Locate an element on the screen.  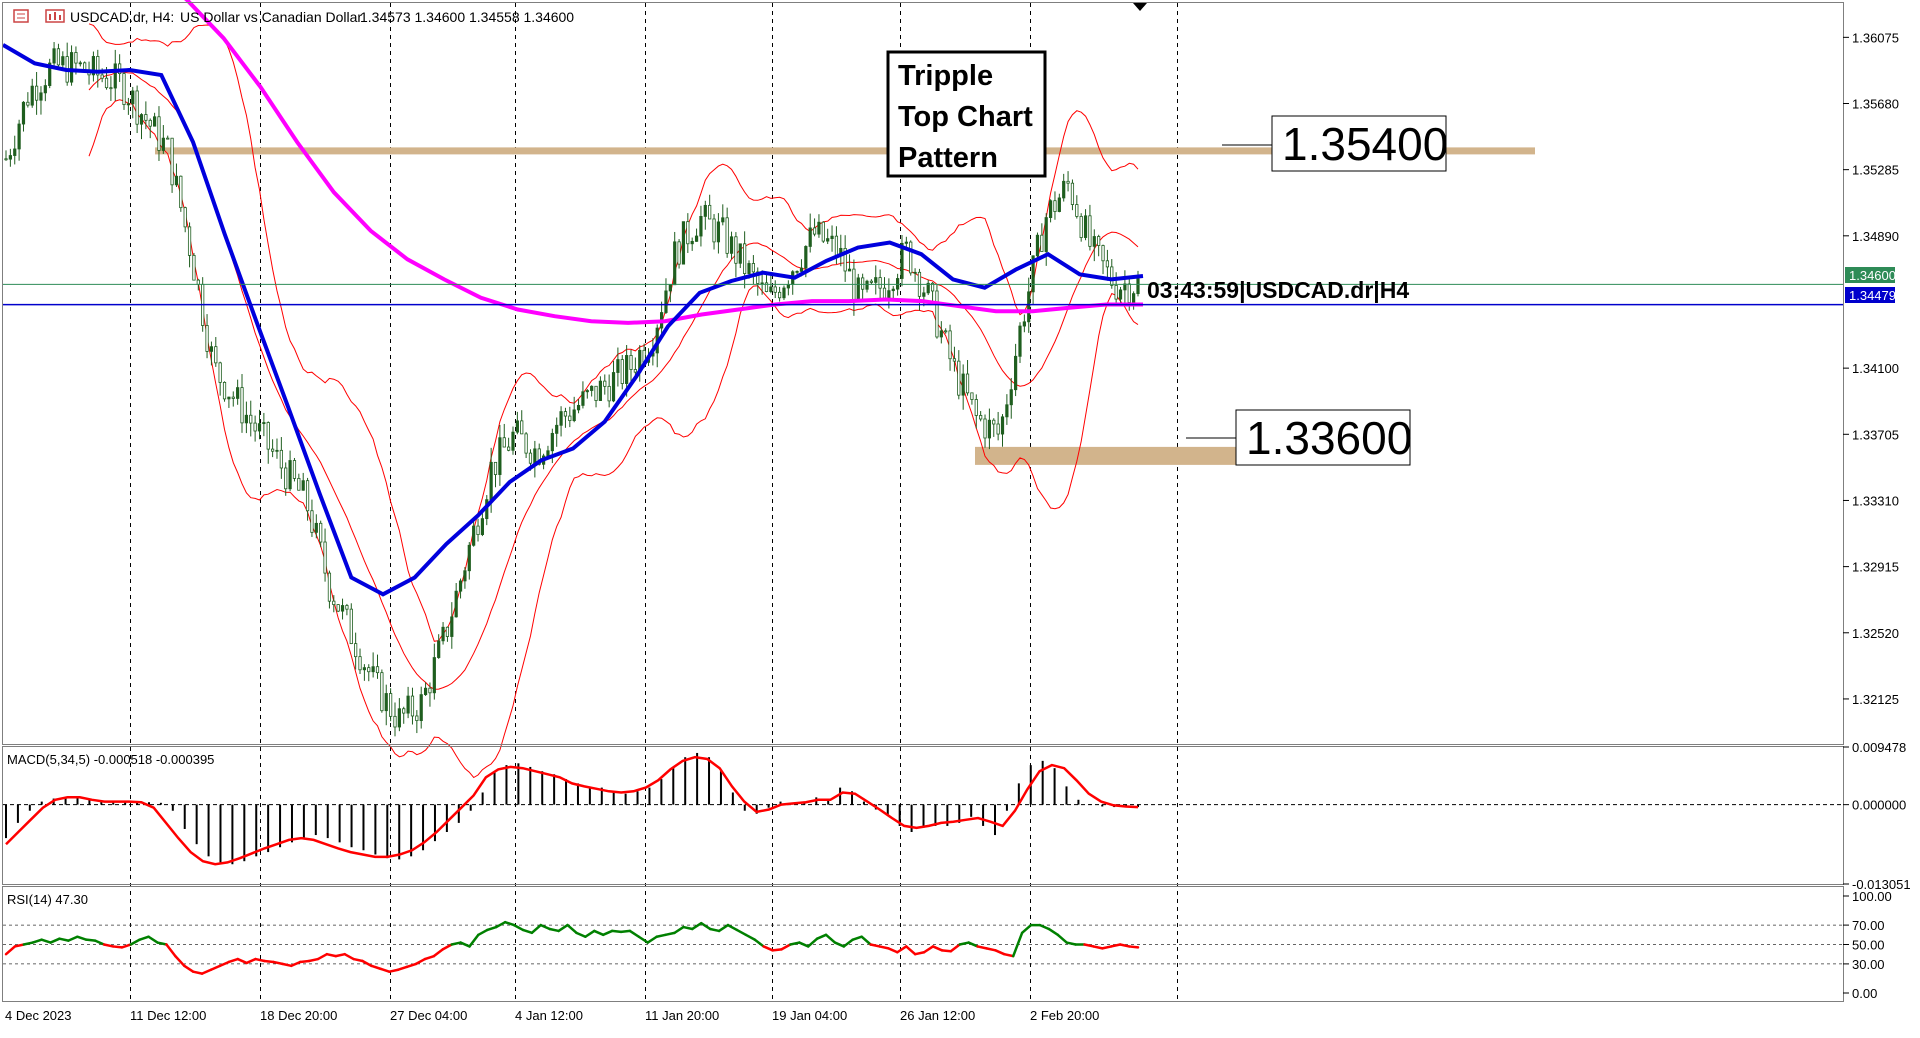
chart-shift-marker is located at coordinates (1140, 7).